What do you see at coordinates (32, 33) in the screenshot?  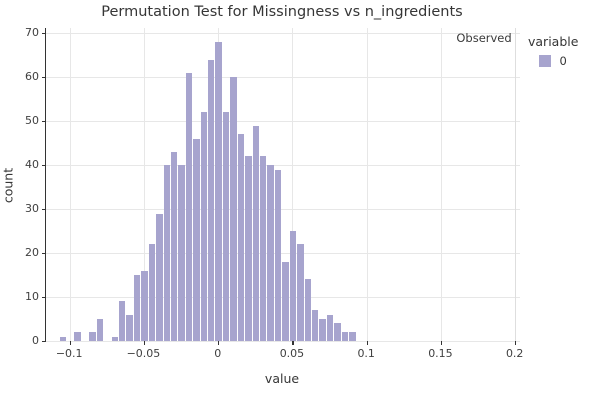 I see `y-tick-label: 70` at bounding box center [32, 33].